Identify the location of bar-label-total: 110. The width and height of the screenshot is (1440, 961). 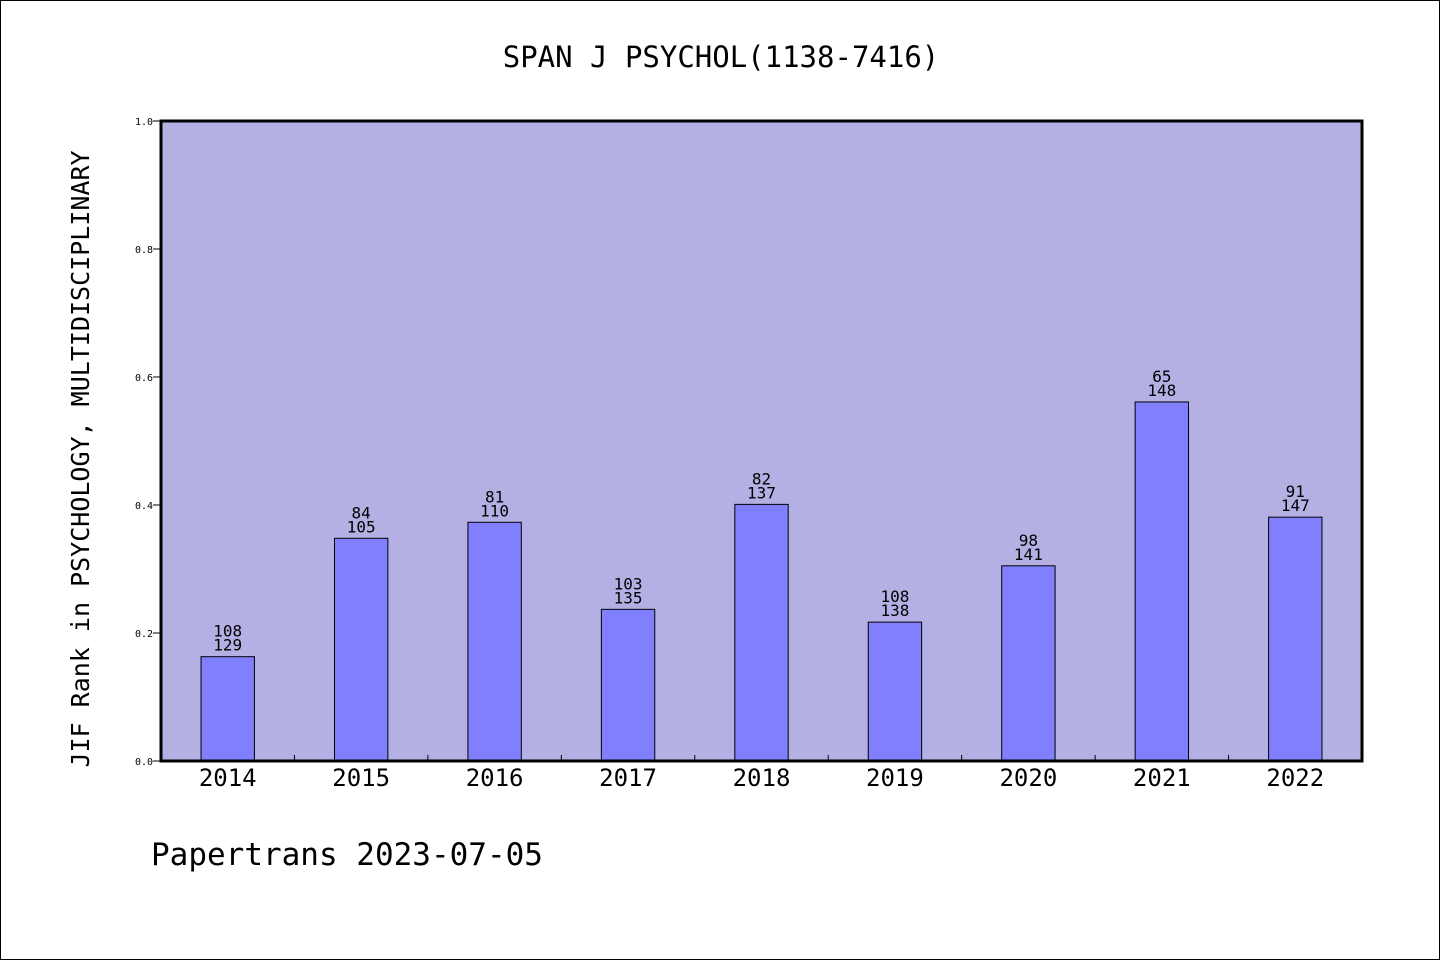
(494, 510).